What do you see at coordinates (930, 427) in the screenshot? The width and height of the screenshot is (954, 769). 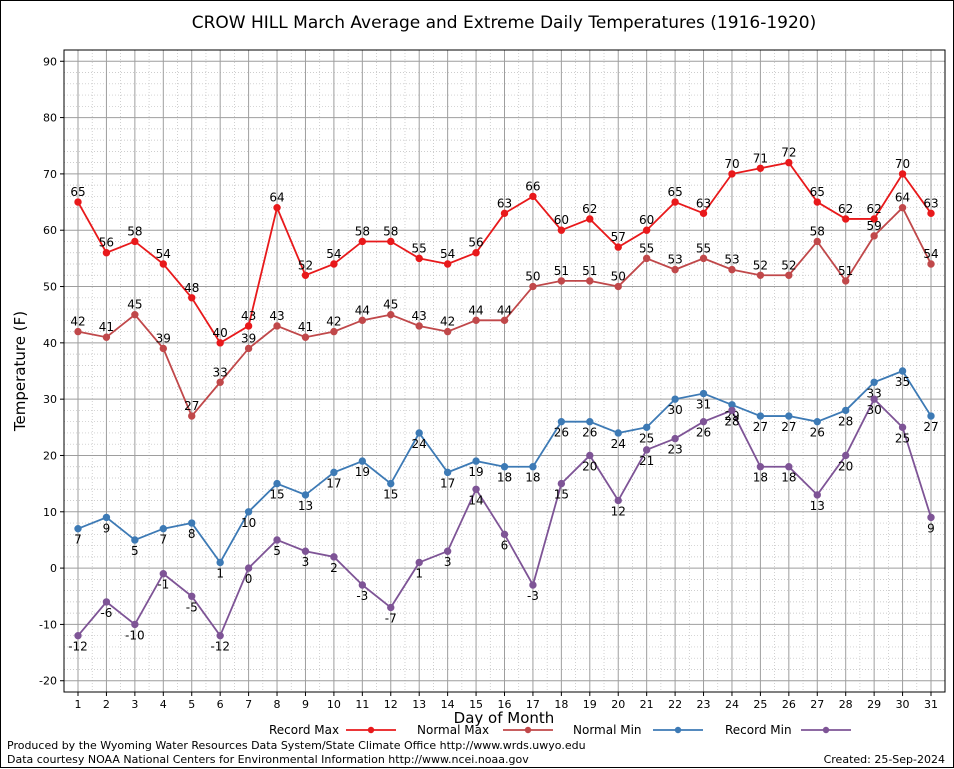 I see `data-label-normal-min: 27` at bounding box center [930, 427].